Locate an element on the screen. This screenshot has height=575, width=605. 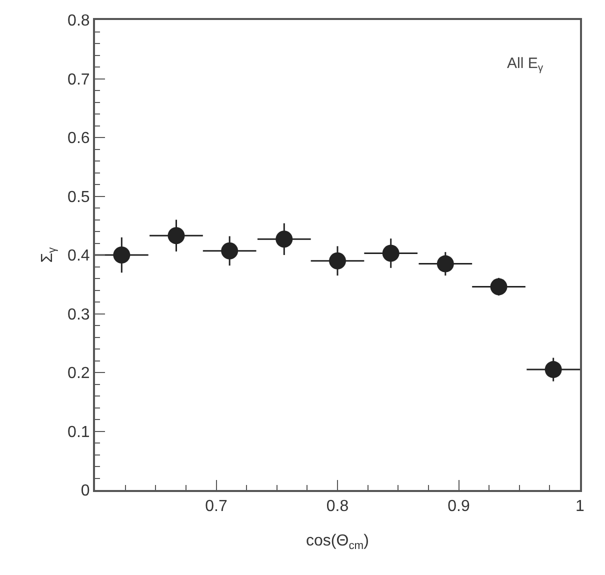
y-tick-label: 0.3 is located at coordinates (79, 315).